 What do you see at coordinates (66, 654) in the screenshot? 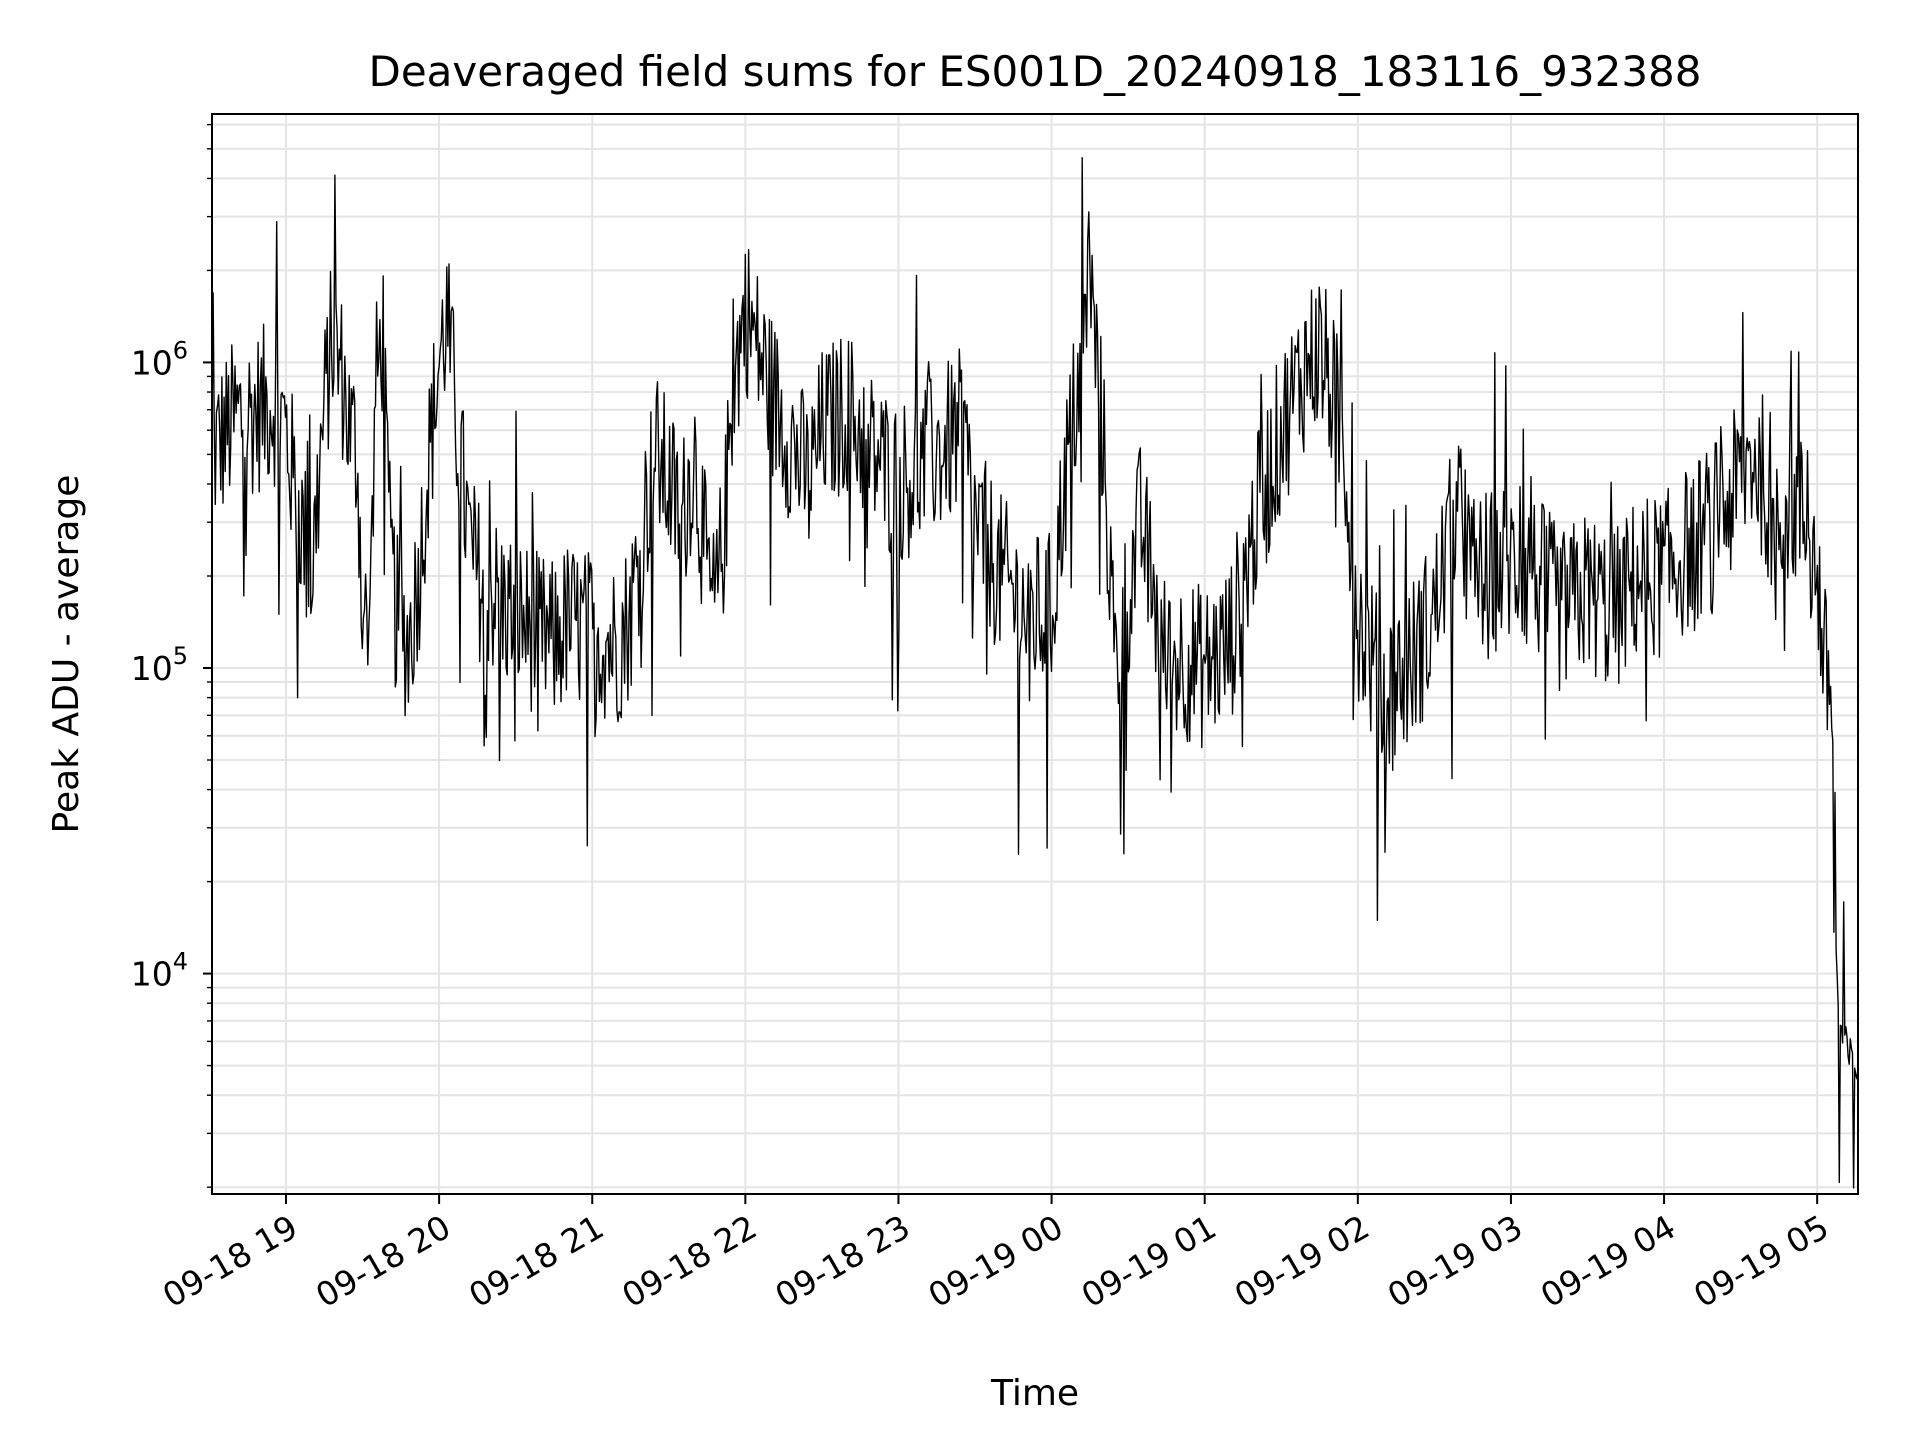
I see `y-axis-label: Peak ADU - average` at bounding box center [66, 654].